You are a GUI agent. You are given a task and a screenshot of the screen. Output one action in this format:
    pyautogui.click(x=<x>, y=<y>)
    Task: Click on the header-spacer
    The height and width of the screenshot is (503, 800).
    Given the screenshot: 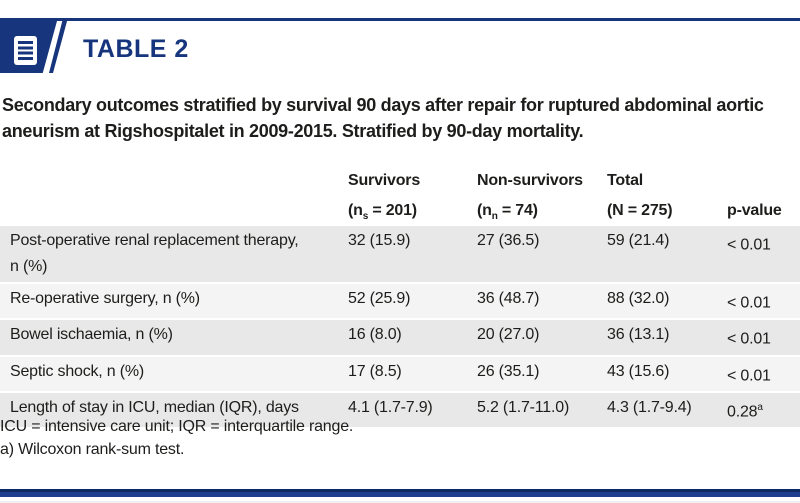 What is the action you would take?
    pyautogui.click(x=174, y=196)
    